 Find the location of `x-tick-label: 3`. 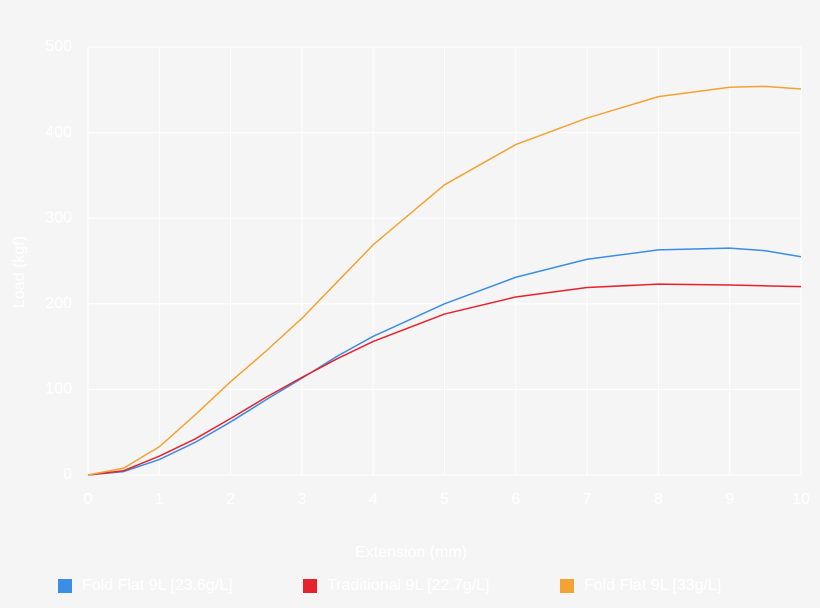

x-tick-label: 3 is located at coordinates (301, 499).